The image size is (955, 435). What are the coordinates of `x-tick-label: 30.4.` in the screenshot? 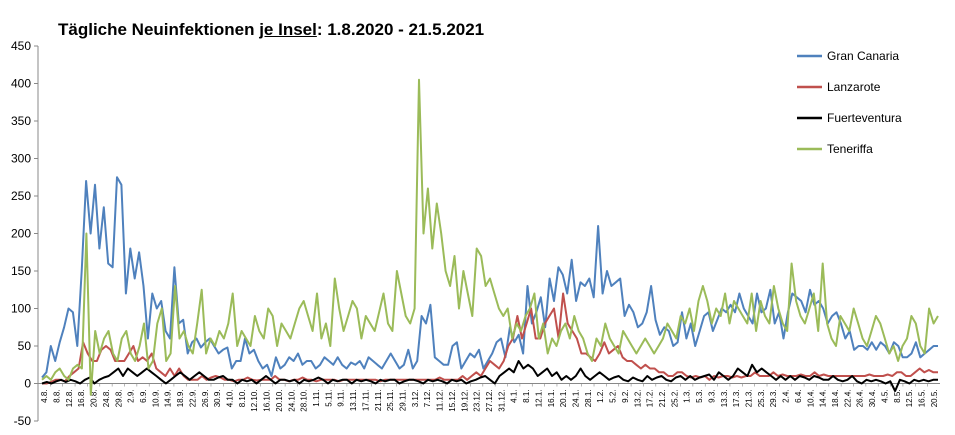 It's located at (872, 399).